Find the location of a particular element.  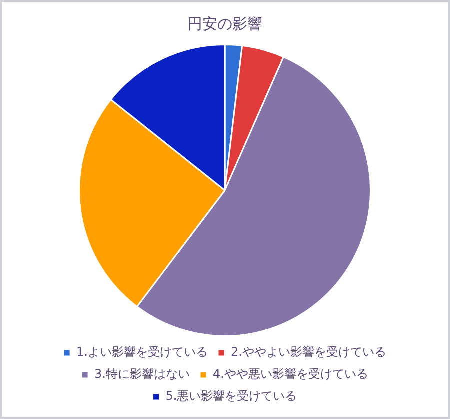

legend-label: 3.特に影響はない is located at coordinates (142, 374).